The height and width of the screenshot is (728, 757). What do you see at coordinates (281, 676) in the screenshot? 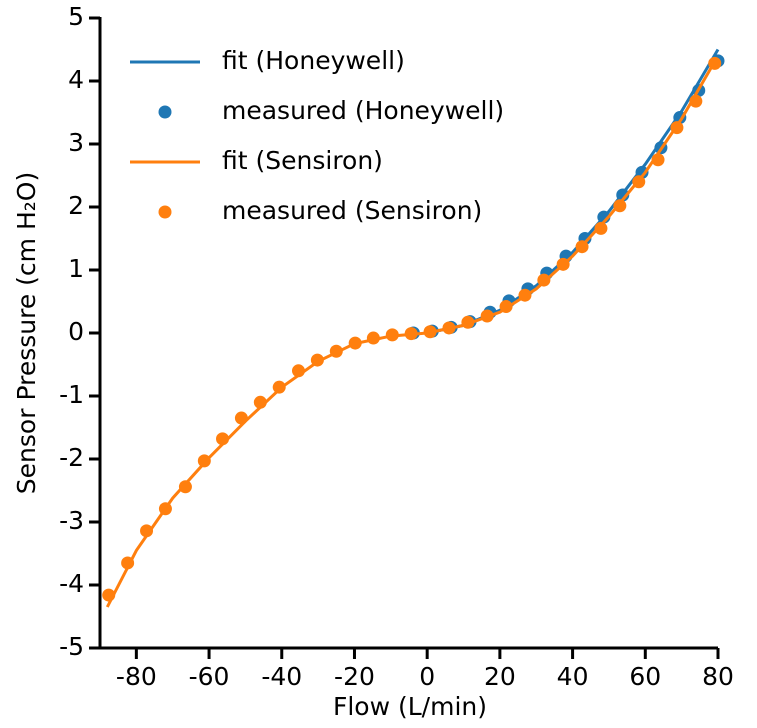
I see `x-tick-label: -40` at bounding box center [281, 676].